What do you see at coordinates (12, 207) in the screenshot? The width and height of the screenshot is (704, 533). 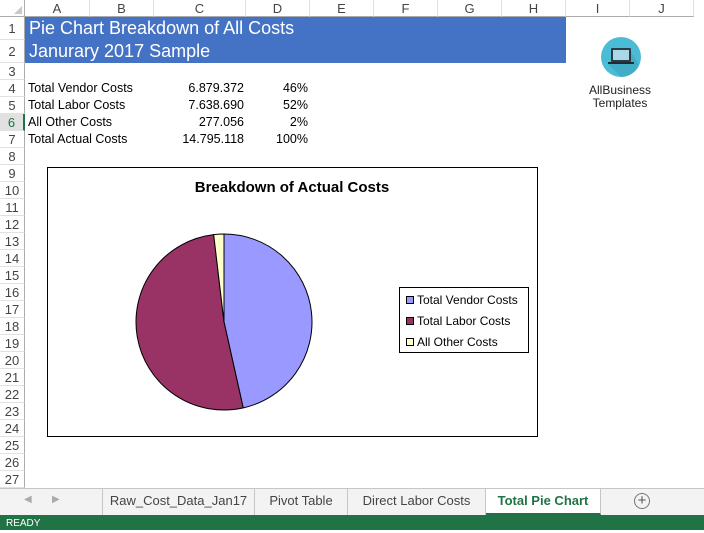 I see `row-header-11: 11` at bounding box center [12, 207].